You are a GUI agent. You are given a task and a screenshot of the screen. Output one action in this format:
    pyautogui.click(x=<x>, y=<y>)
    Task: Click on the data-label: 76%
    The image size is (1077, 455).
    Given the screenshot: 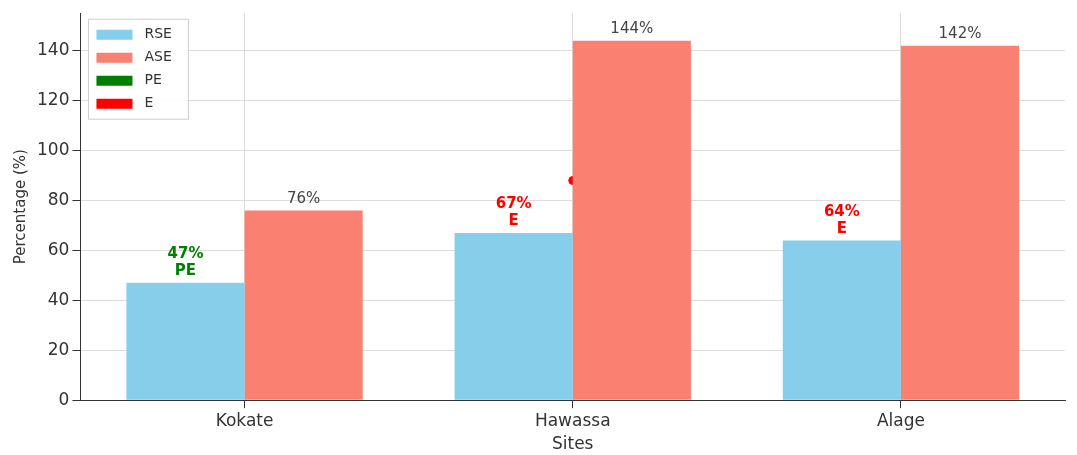 What is the action you would take?
    pyautogui.click(x=303, y=197)
    